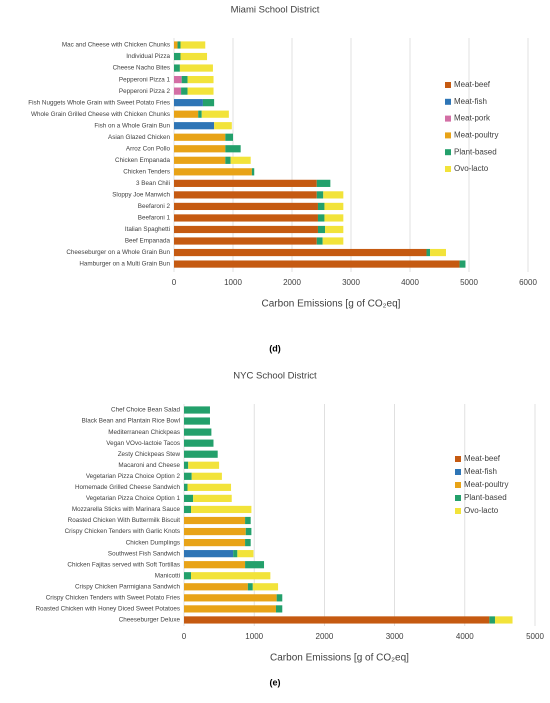 This screenshot has height=703, width=550. What do you see at coordinates (118, 252) in the screenshot?
I see `category-label: Cheeseburger on a Whole Grain Bun` at bounding box center [118, 252].